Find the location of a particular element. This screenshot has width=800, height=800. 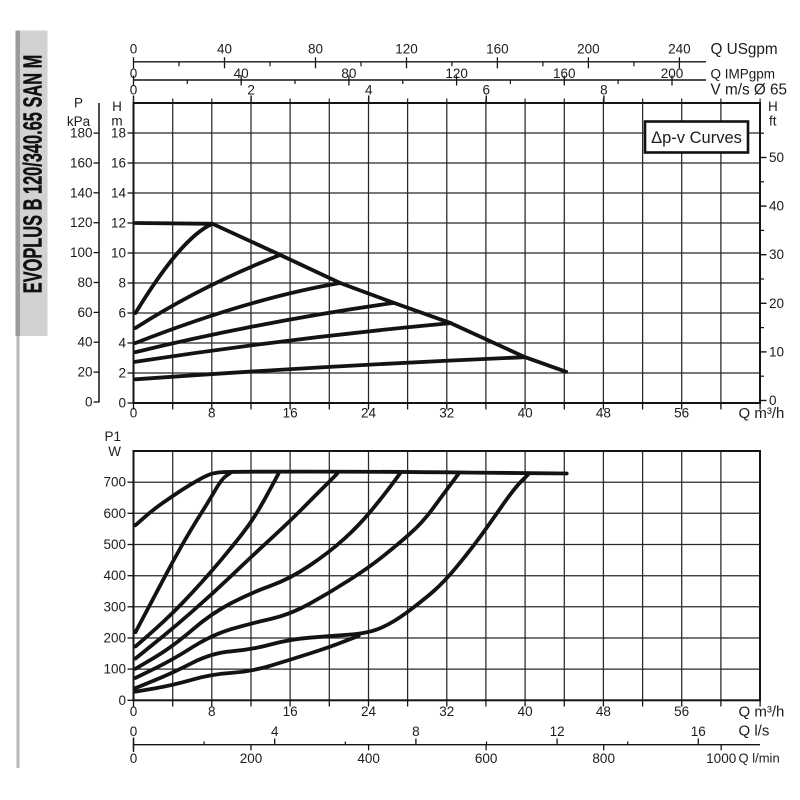

svg-text: 30 is located at coordinates (776, 254).